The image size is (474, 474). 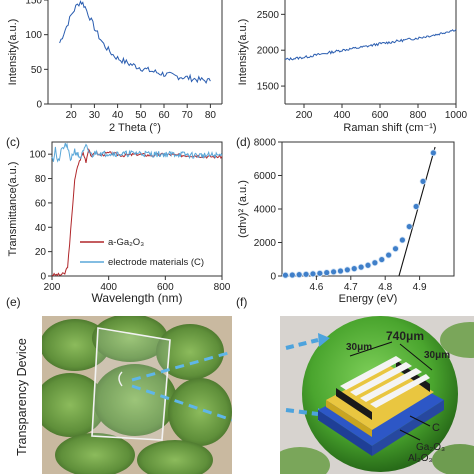 What do you see at coordinates (420, 287) in the screenshot?
I see `panel-d-x-tick-label: 4.9` at bounding box center [420, 287].